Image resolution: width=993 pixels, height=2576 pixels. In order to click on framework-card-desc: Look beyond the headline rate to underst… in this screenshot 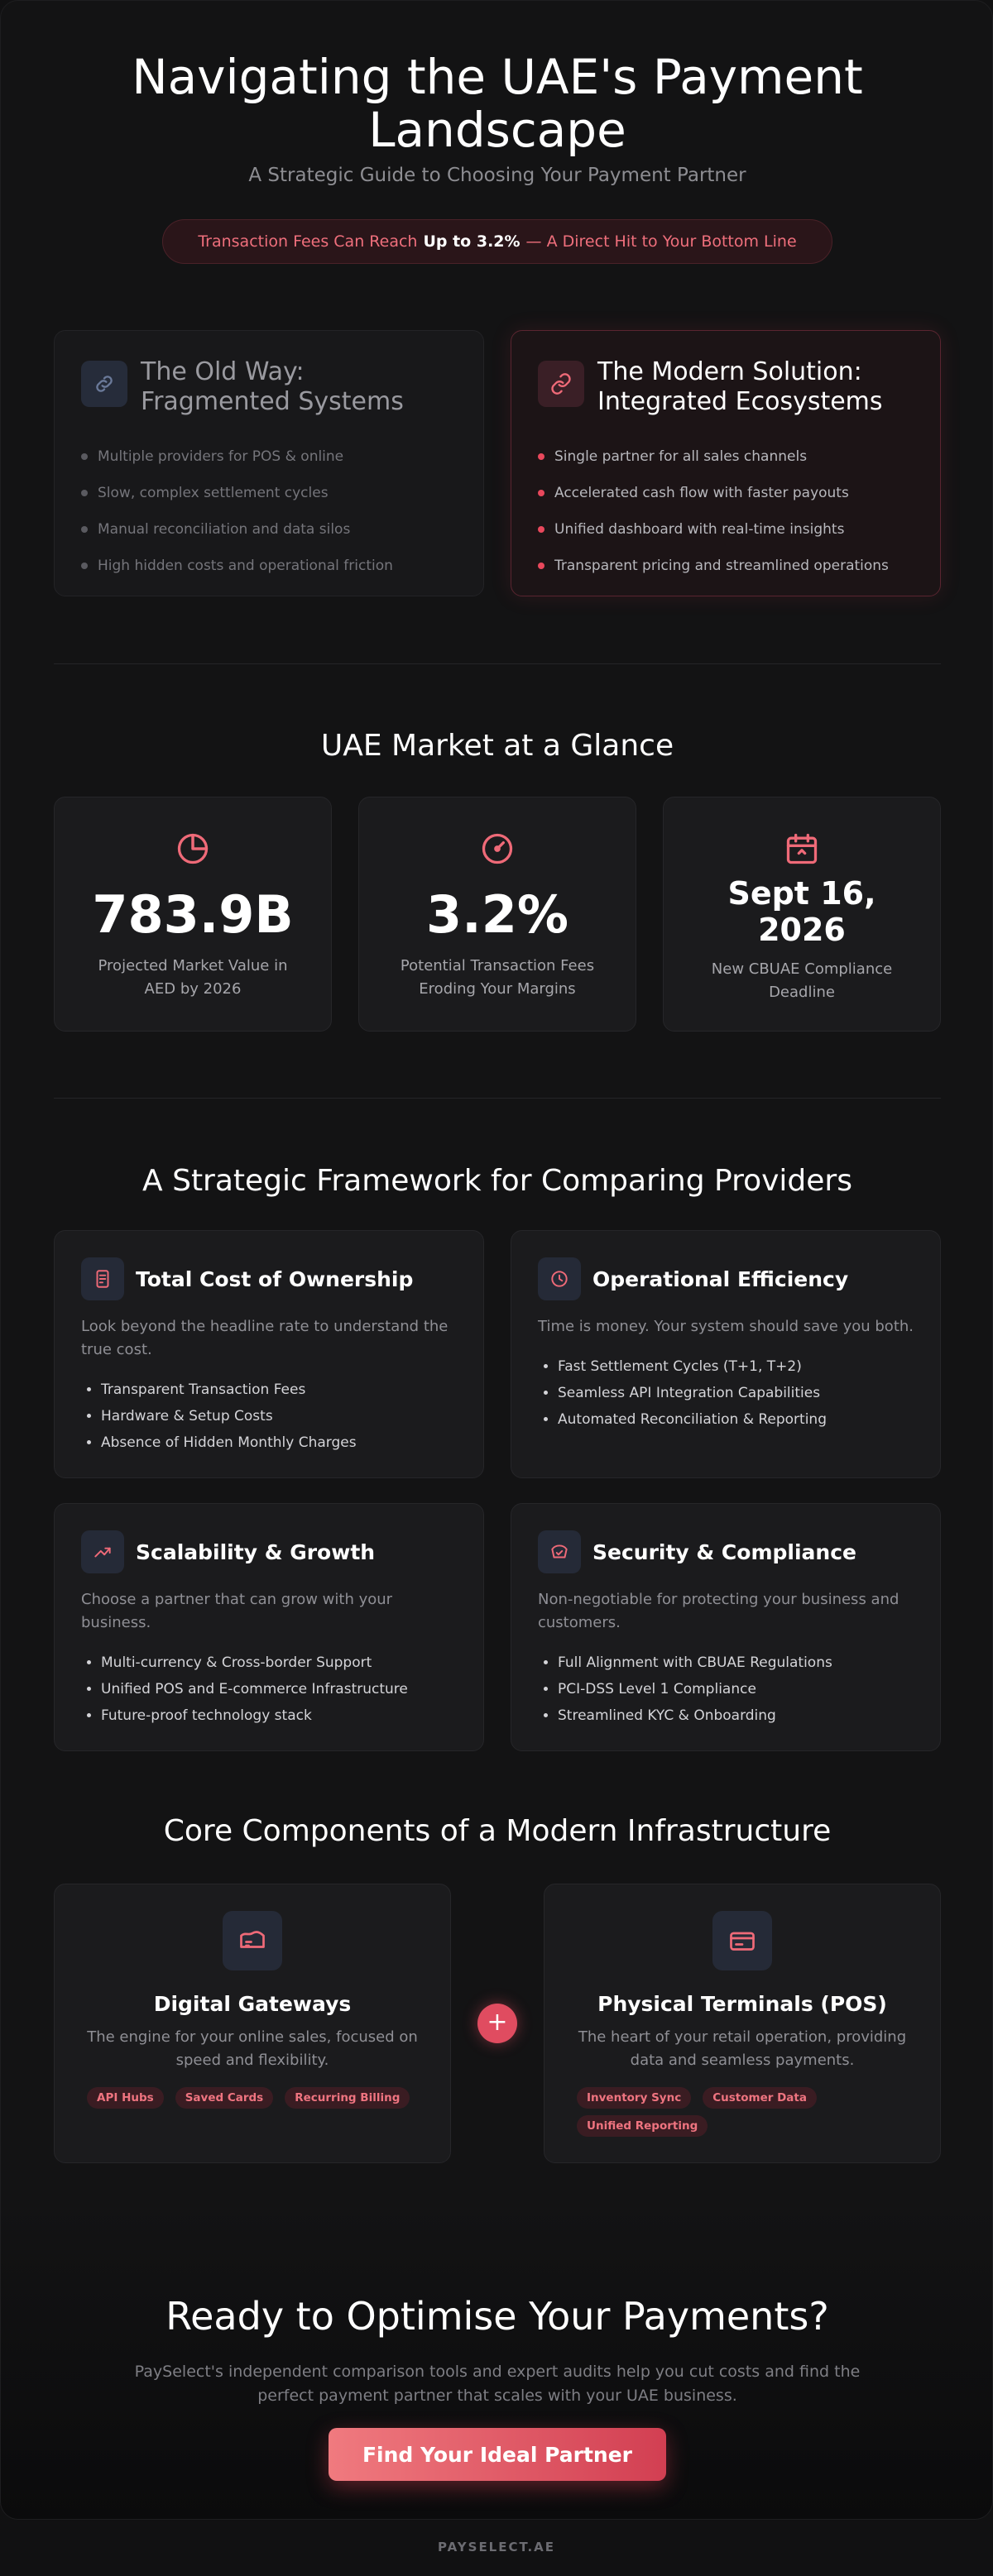, I will do `click(265, 1338)`.